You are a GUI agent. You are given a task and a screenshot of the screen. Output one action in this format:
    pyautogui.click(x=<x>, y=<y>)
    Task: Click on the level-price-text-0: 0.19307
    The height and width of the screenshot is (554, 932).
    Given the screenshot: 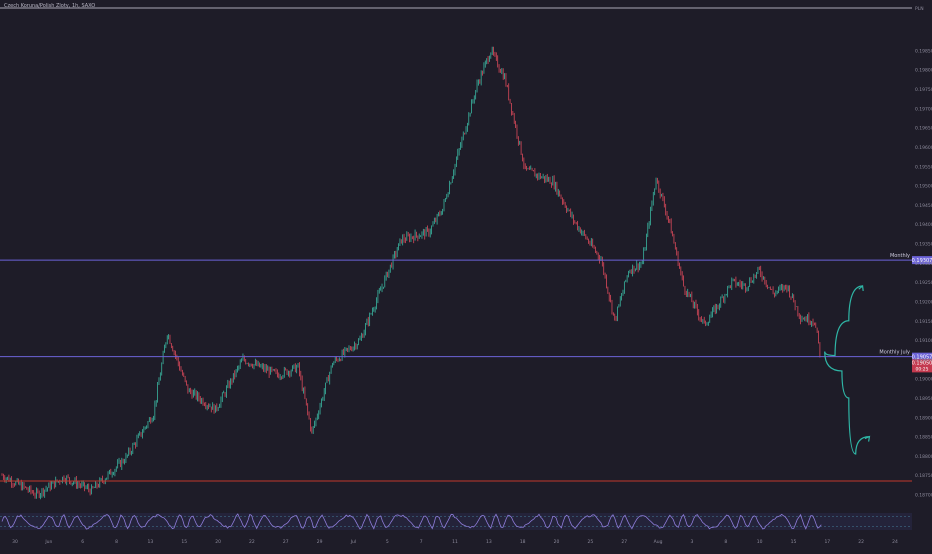 What is the action you would take?
    pyautogui.click(x=922, y=261)
    